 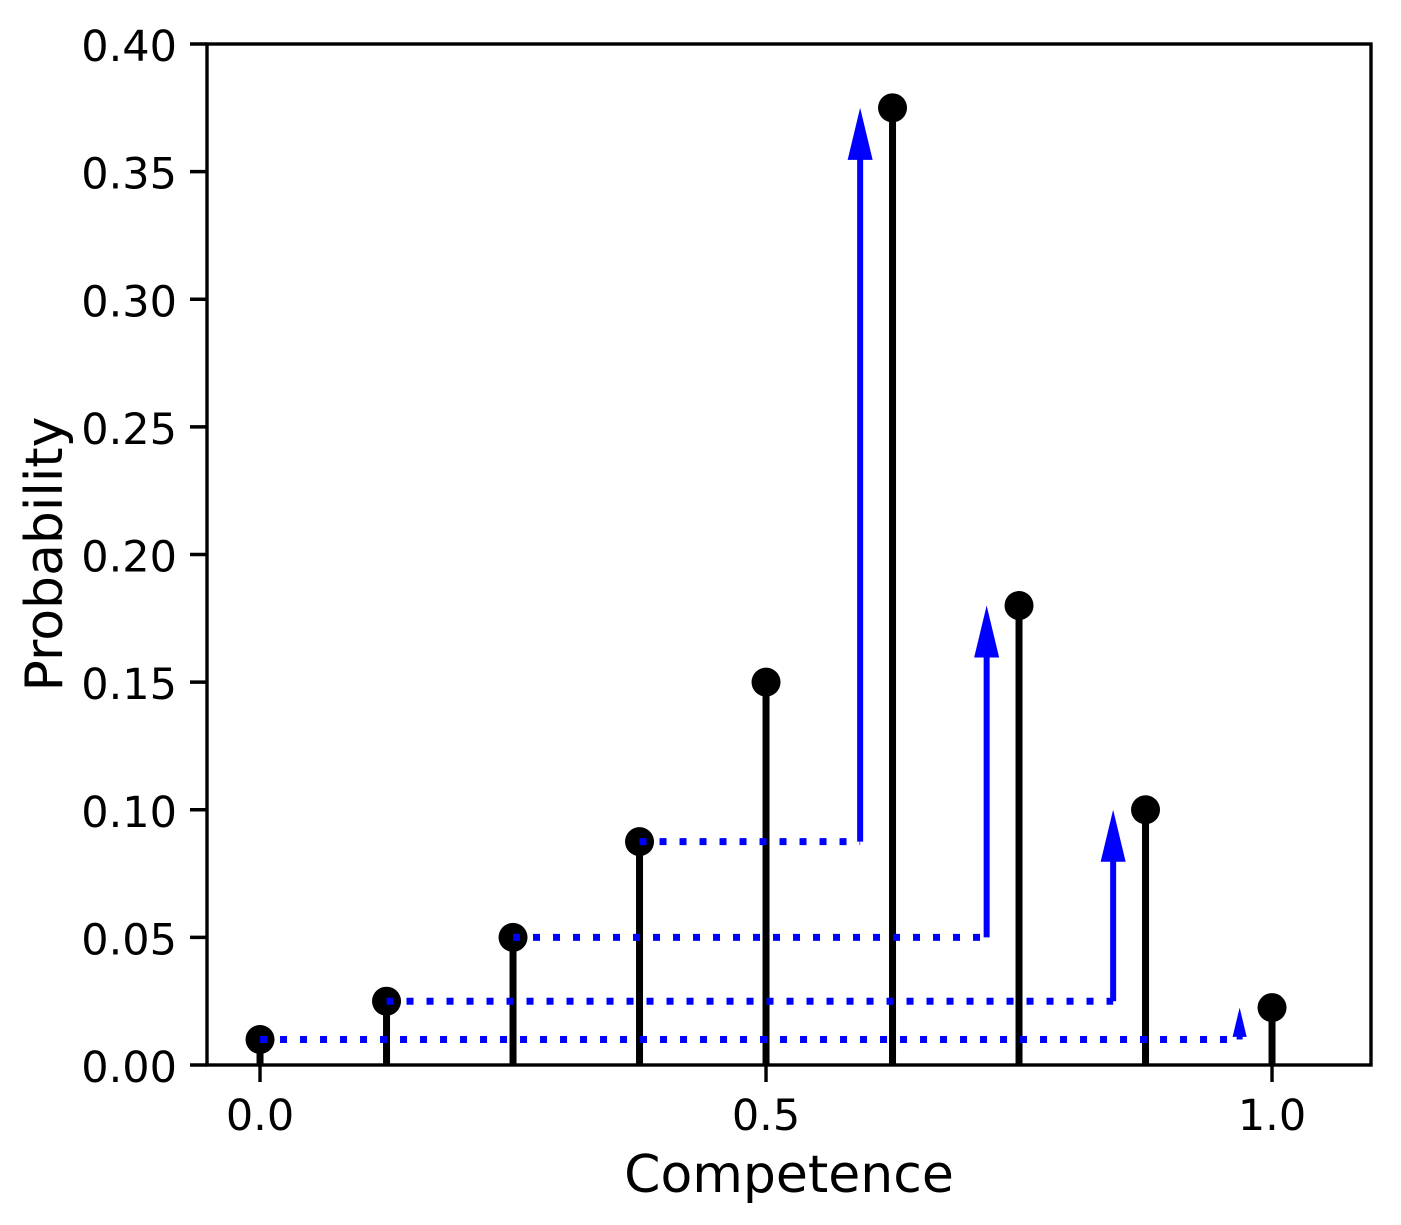 What do you see at coordinates (129, 175) in the screenshot?
I see `y-tick-label: 0.35` at bounding box center [129, 175].